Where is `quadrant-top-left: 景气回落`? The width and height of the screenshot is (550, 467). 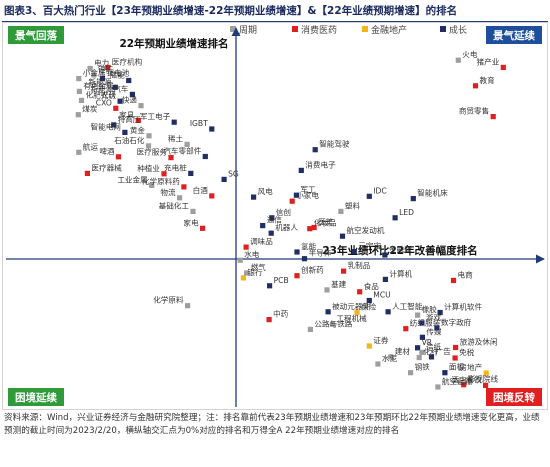 quadrant-top-left: 景气回落 is located at coordinates (36, 35).